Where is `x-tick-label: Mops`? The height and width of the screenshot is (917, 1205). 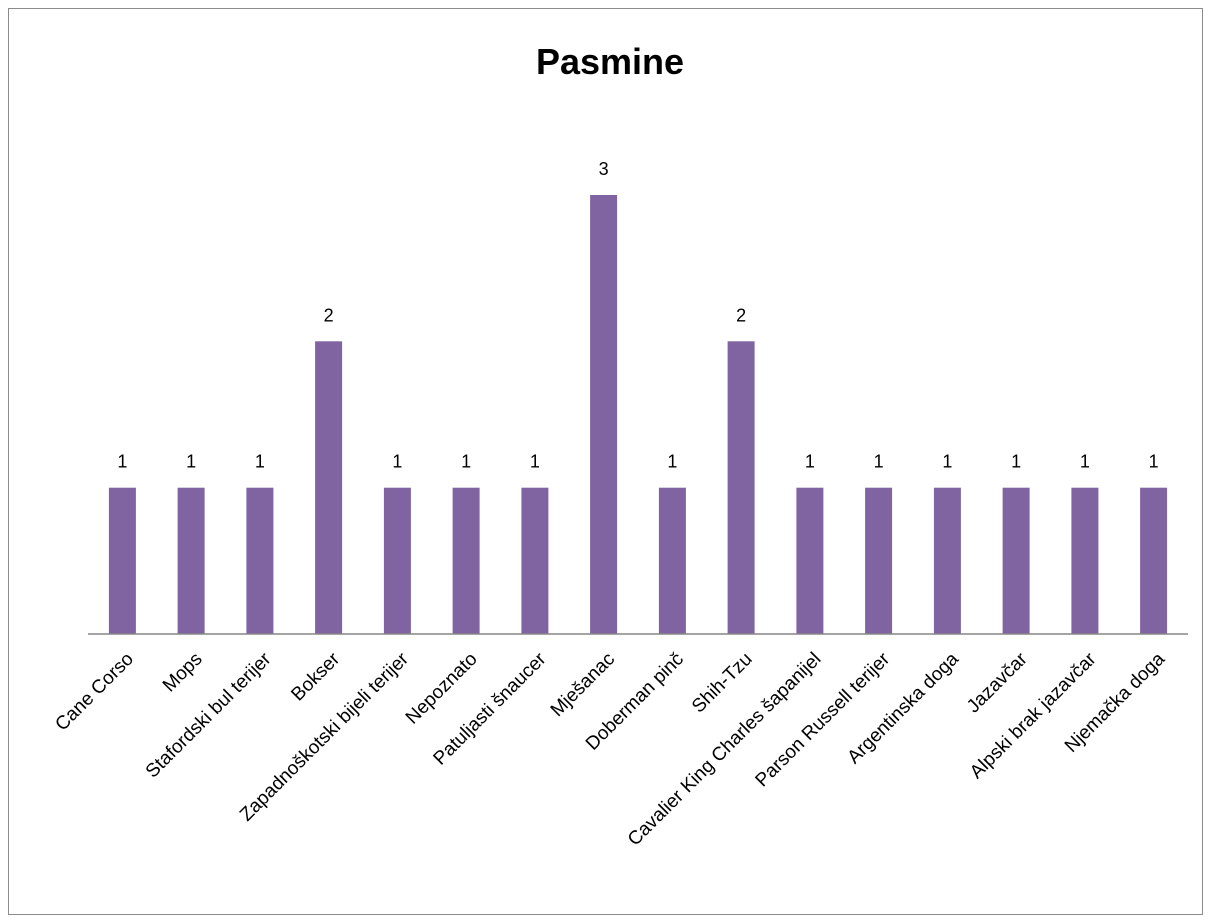 x-tick-label: Mops is located at coordinates (183, 673).